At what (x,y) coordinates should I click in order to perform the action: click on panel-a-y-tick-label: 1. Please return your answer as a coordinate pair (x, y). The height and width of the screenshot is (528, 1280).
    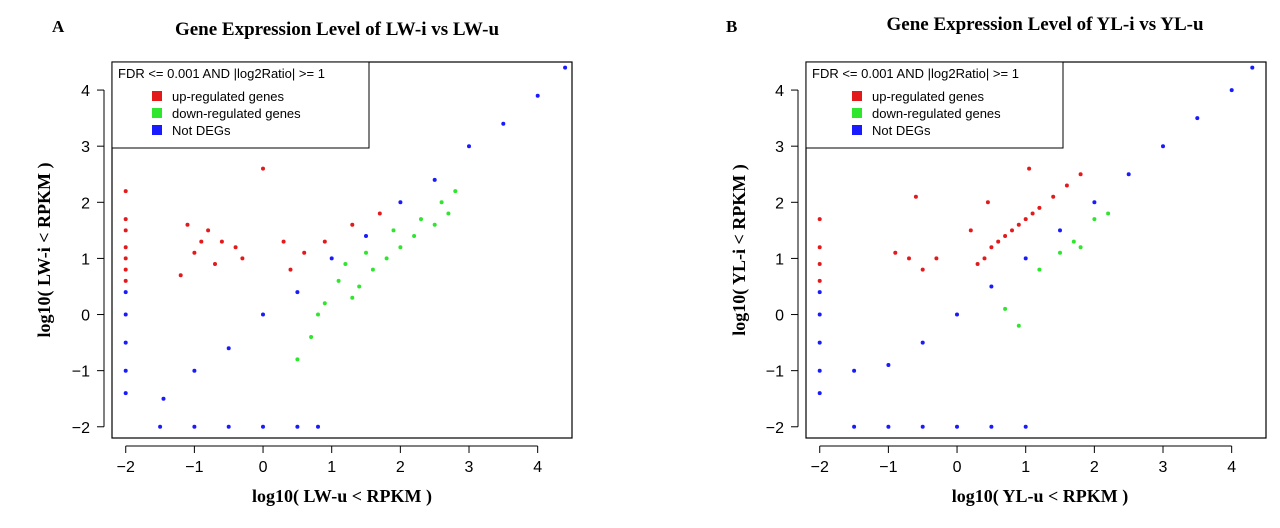
    Looking at the image, I should click on (85, 259).